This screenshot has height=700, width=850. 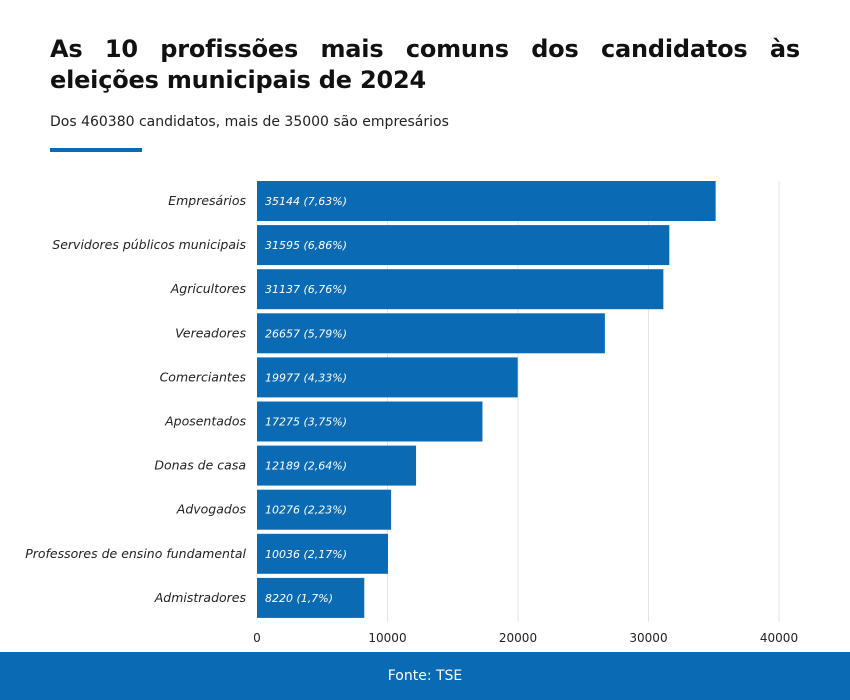 I want to click on data-label: 12189 (2,64%), so click(x=306, y=466).